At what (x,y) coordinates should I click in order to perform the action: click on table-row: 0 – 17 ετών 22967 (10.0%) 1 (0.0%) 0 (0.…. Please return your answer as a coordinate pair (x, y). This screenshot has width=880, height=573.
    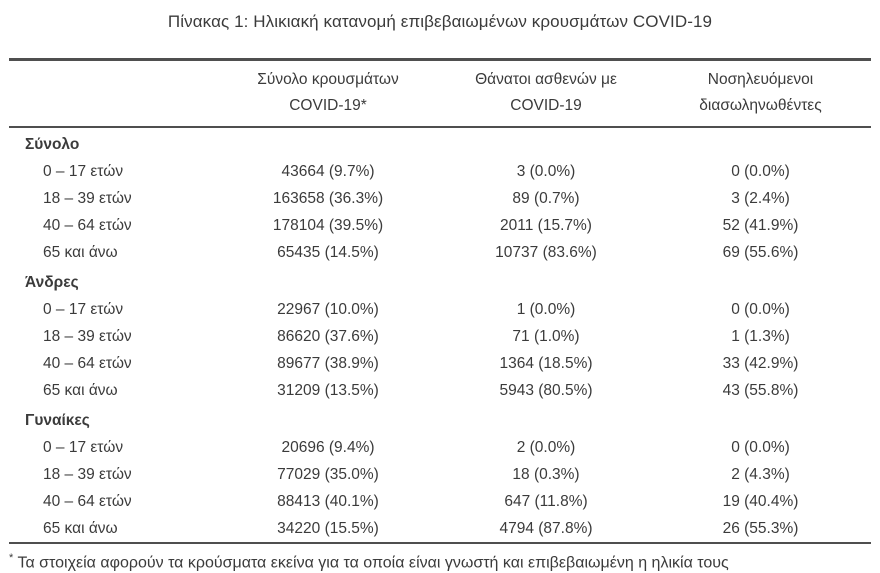
    Looking at the image, I should click on (440, 309).